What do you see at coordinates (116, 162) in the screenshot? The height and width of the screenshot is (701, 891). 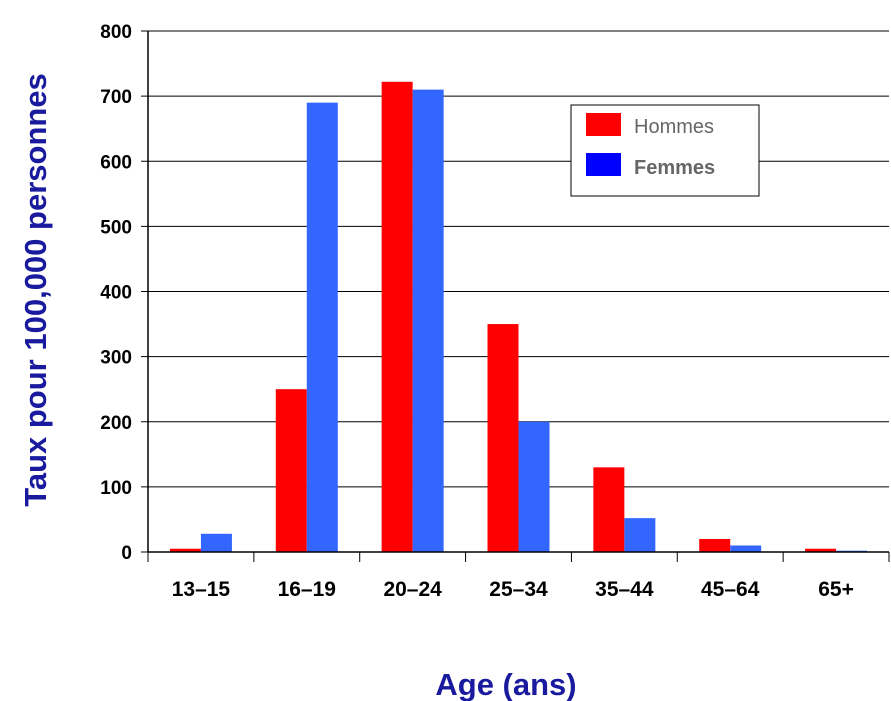 I see `y-tick-label: 600` at bounding box center [116, 162].